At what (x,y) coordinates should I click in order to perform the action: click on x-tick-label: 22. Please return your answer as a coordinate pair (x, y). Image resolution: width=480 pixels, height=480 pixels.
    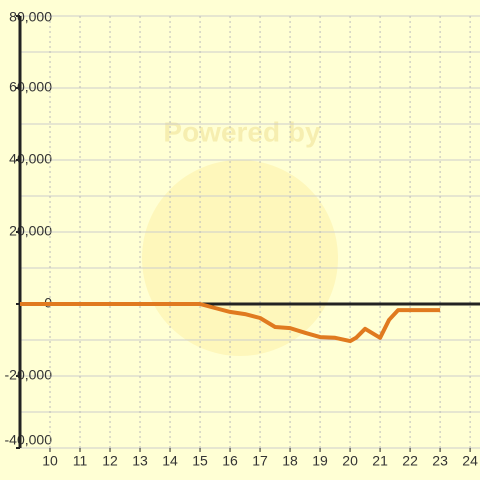
    Looking at the image, I should click on (410, 461).